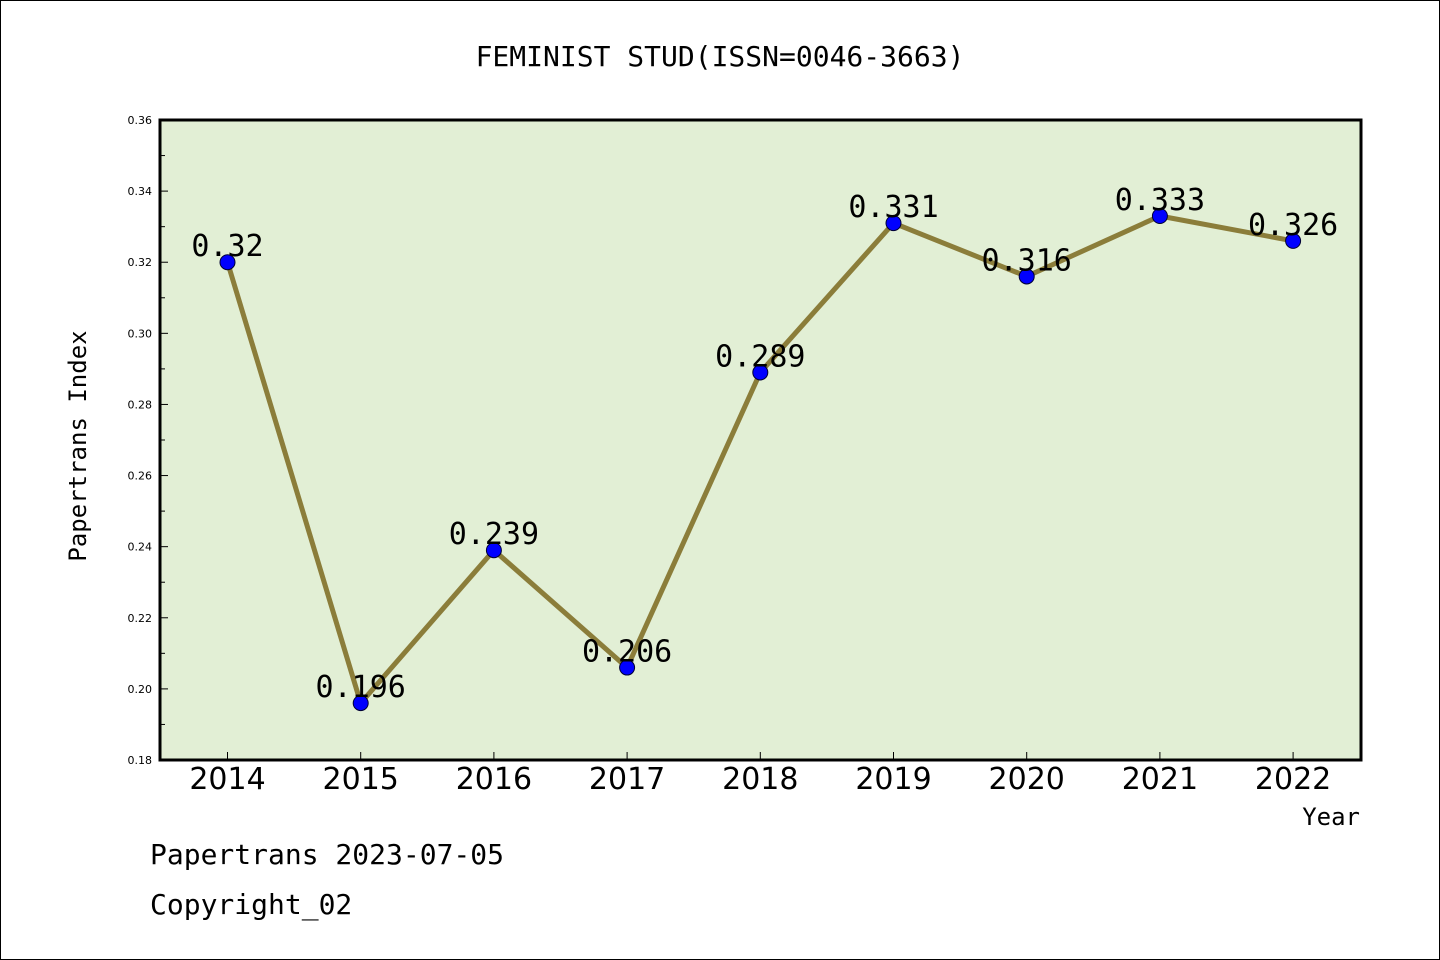  What do you see at coordinates (1160, 779) in the screenshot?
I see `x-tick-label: 2021` at bounding box center [1160, 779].